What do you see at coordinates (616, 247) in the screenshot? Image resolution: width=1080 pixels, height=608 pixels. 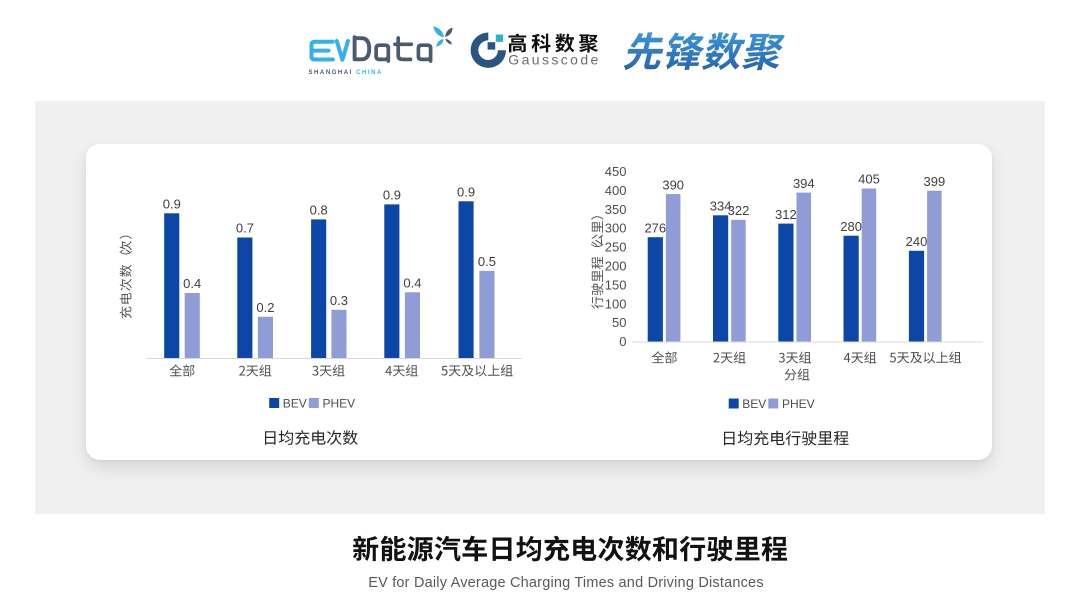 I see `svg-text: 250` at bounding box center [616, 247].